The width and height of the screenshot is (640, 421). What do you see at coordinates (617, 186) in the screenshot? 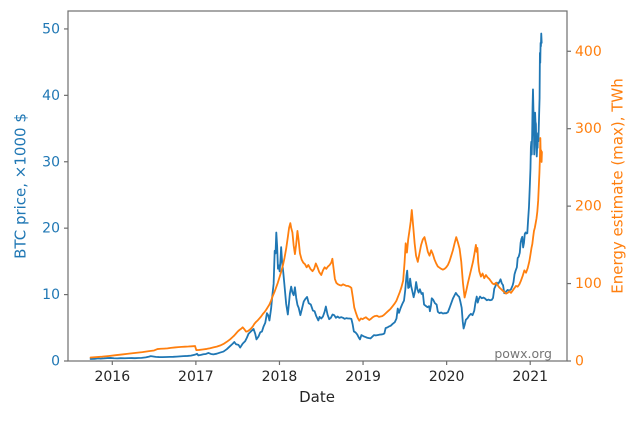
I see `right-axis-title: Energy estimate (max), TWh` at bounding box center [617, 186].